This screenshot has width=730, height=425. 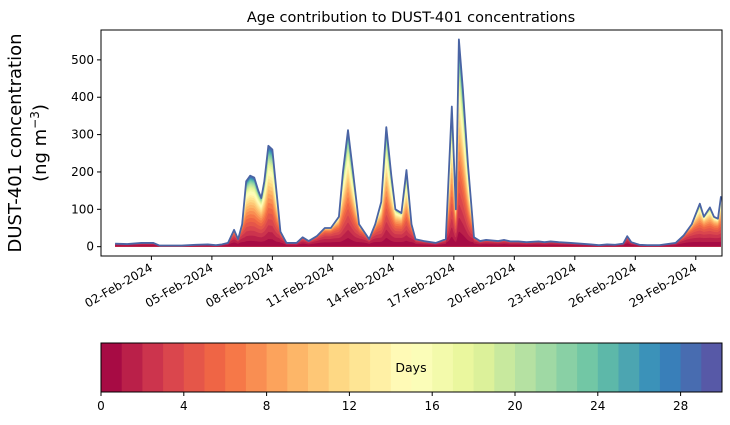 I want to click on x-tick-label: 11-Feb-2024, so click(x=300, y=285).